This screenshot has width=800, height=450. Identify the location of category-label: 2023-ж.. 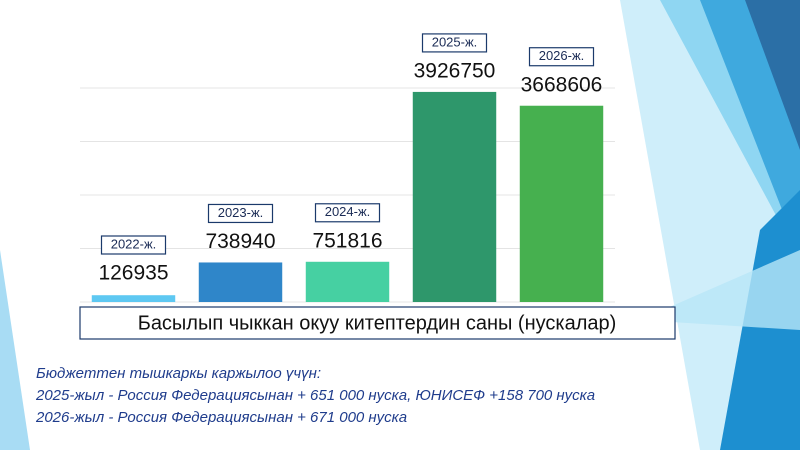
(241, 212).